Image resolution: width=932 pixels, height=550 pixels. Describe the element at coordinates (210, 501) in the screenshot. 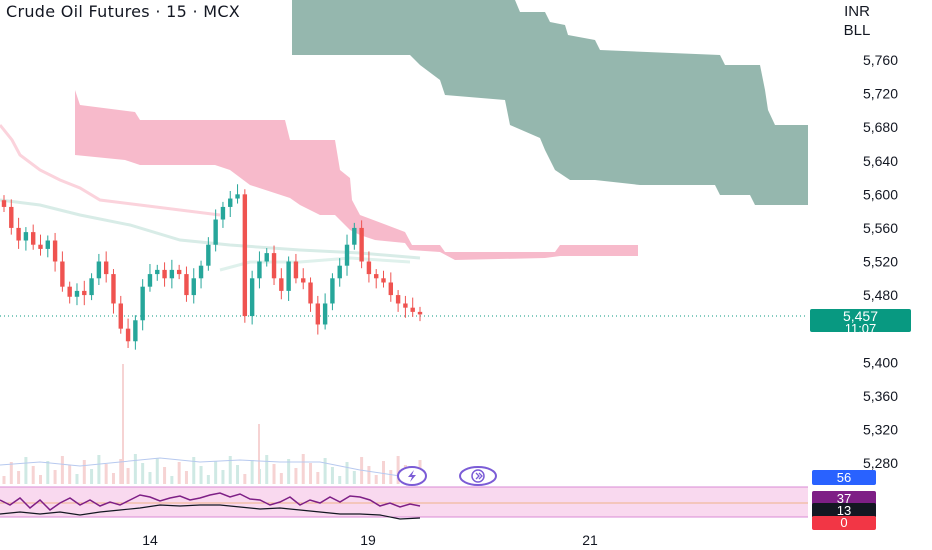

I see `rsi-line` at that location.